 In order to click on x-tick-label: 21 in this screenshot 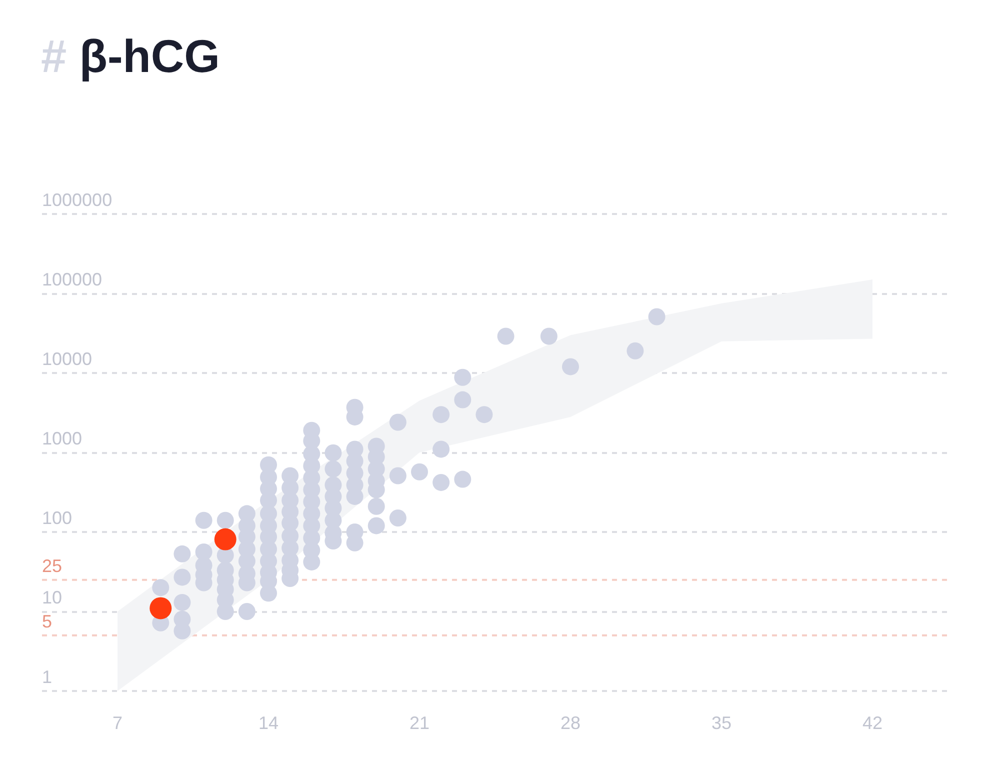, I will do `click(419, 722)`.